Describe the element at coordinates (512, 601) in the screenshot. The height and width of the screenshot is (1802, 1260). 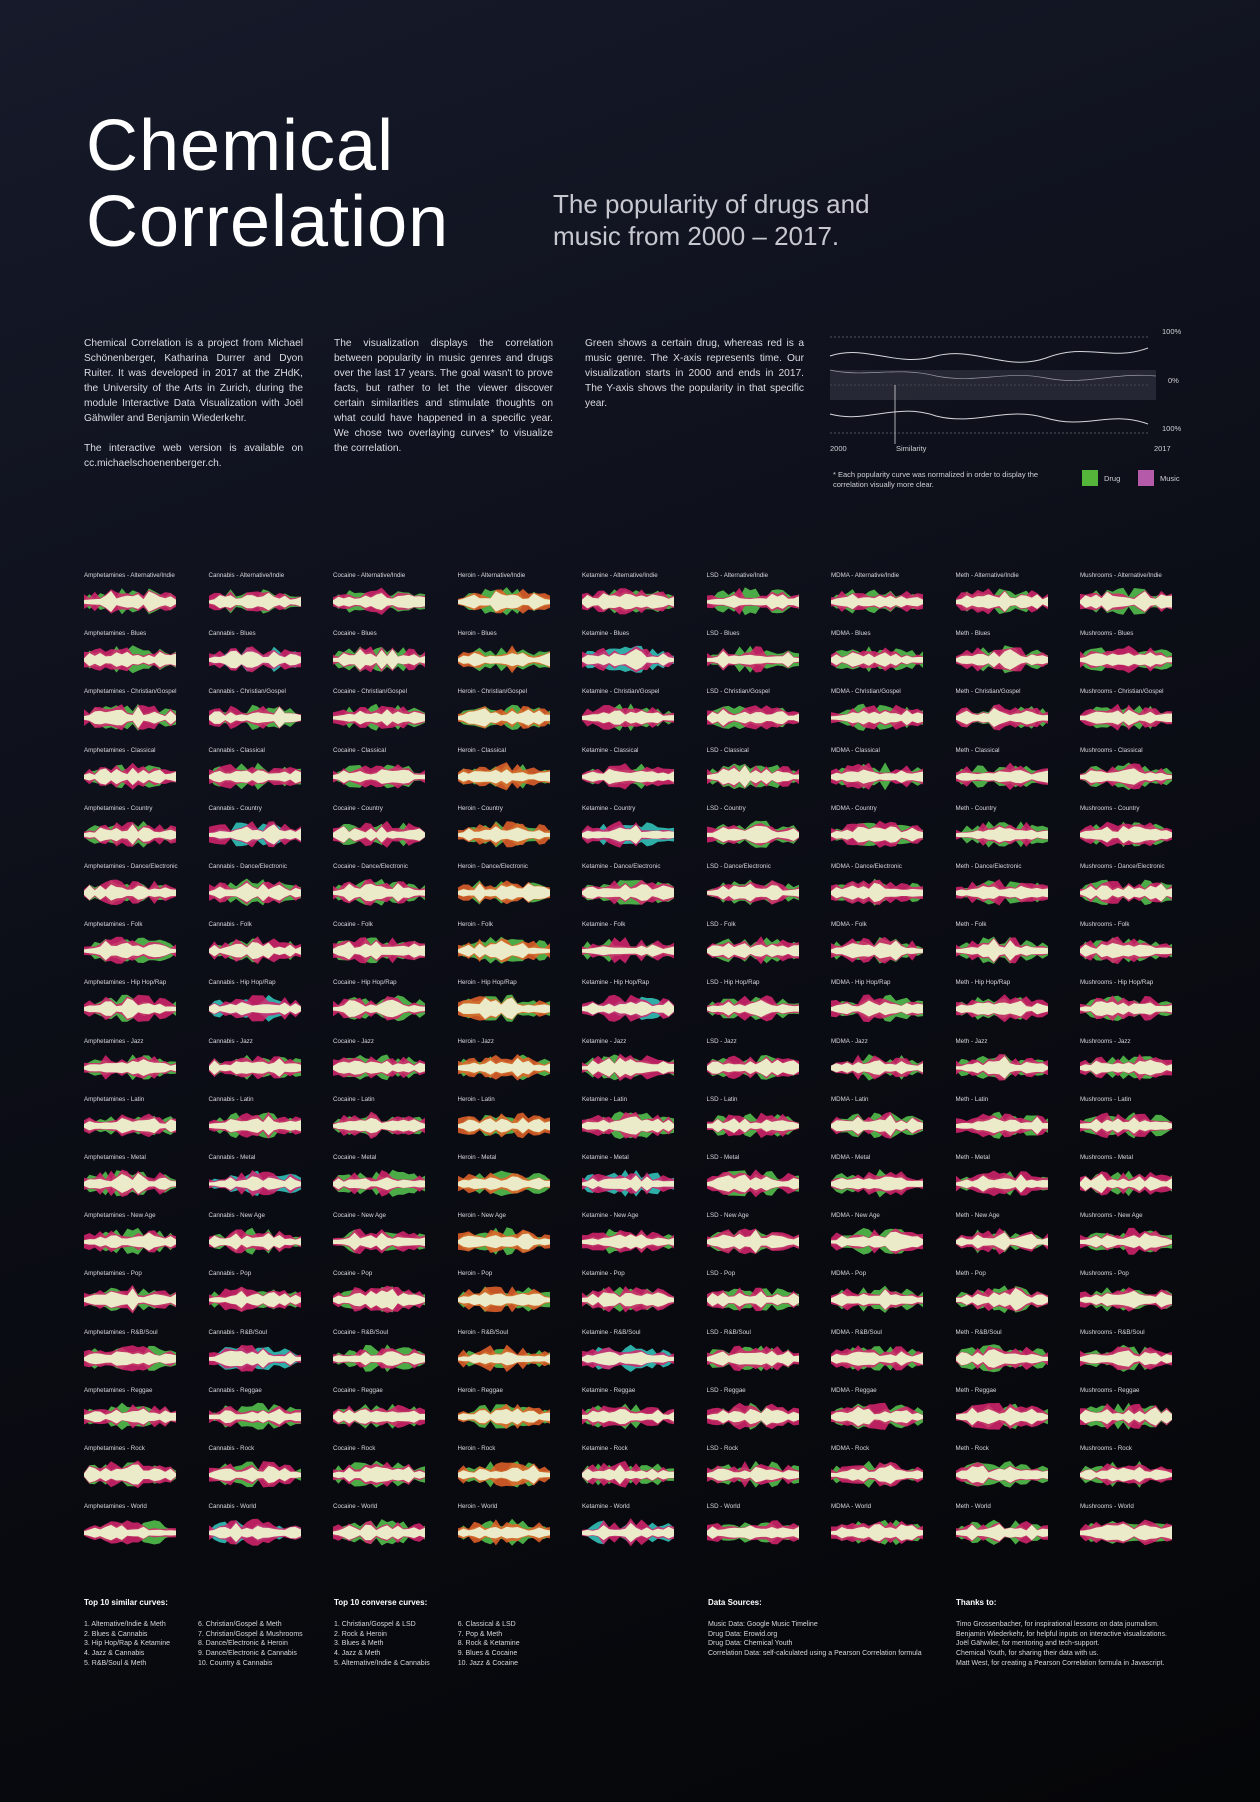
I see `correlation-cell: Heroin - Alternative/Indie` at that location.